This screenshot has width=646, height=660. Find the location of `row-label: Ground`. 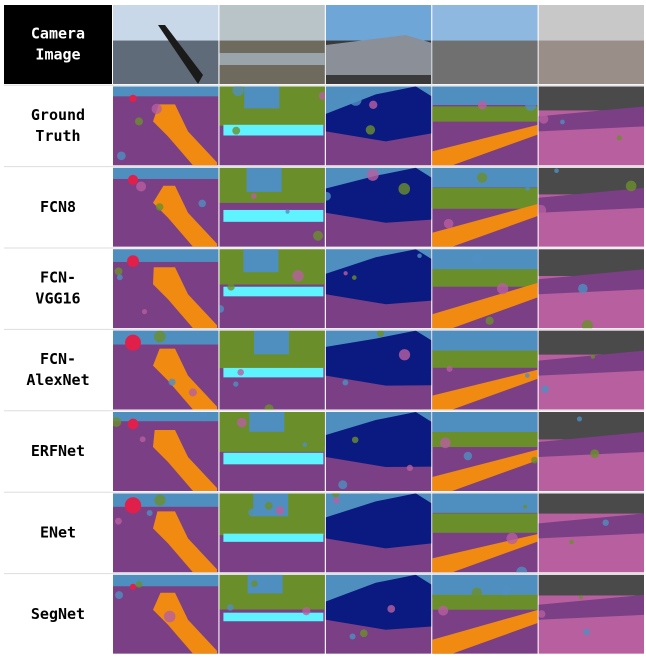

row-label: Ground is located at coordinates (58, 115).